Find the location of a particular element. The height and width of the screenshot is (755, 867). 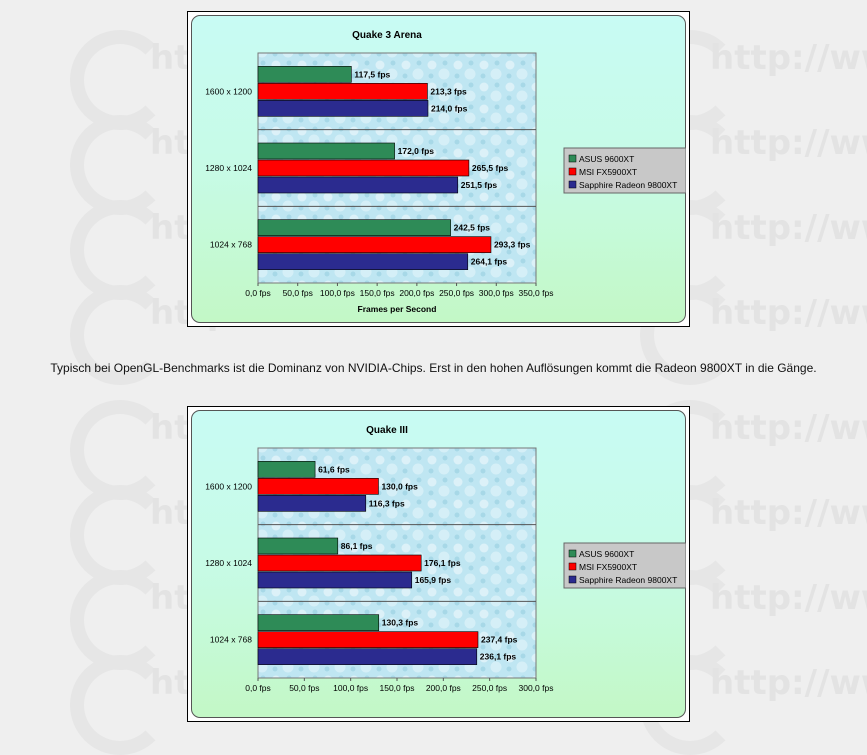

data-label: 264,1 fps is located at coordinates (489, 262).